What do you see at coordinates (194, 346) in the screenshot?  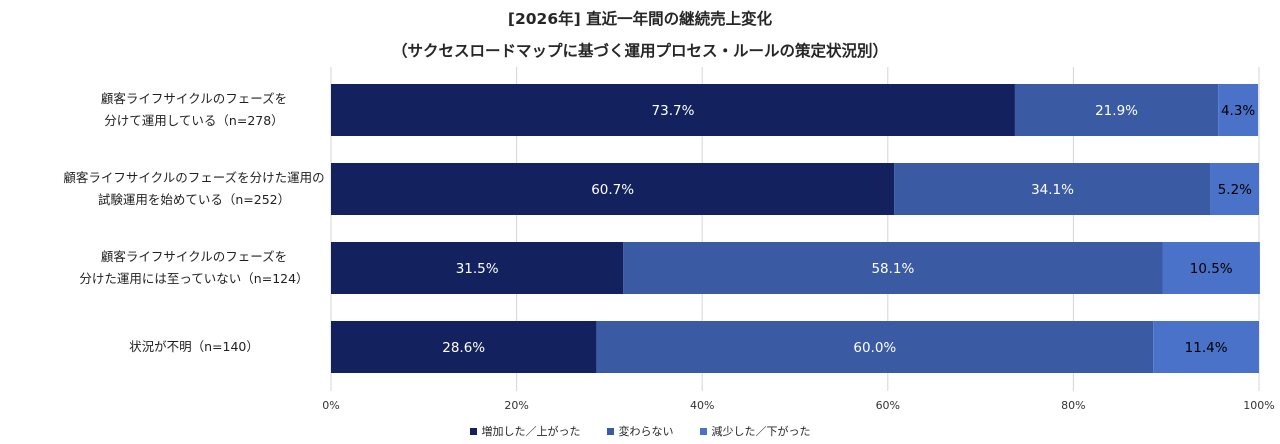 I see `category-label-4-line-1: 状況が不明（n=140）` at bounding box center [194, 346].